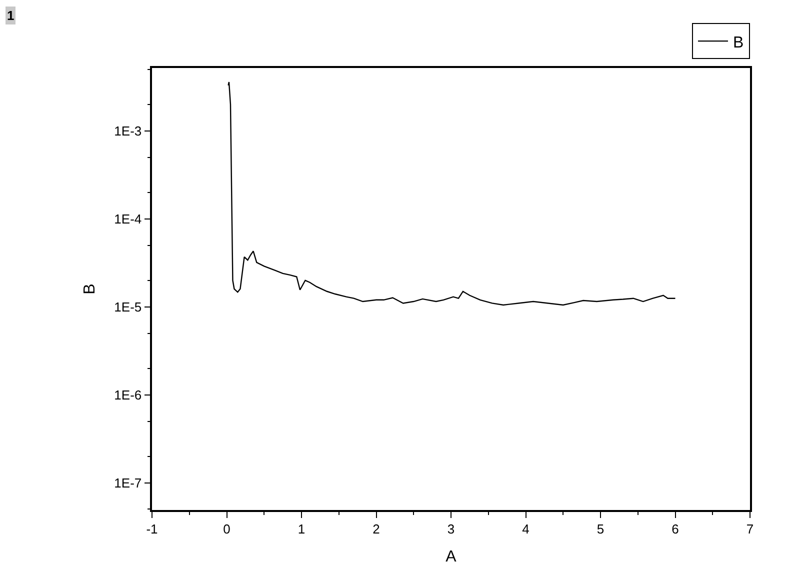 The image size is (789, 580). Describe the element at coordinates (738, 43) in the screenshot. I see `legend-label: B` at that location.